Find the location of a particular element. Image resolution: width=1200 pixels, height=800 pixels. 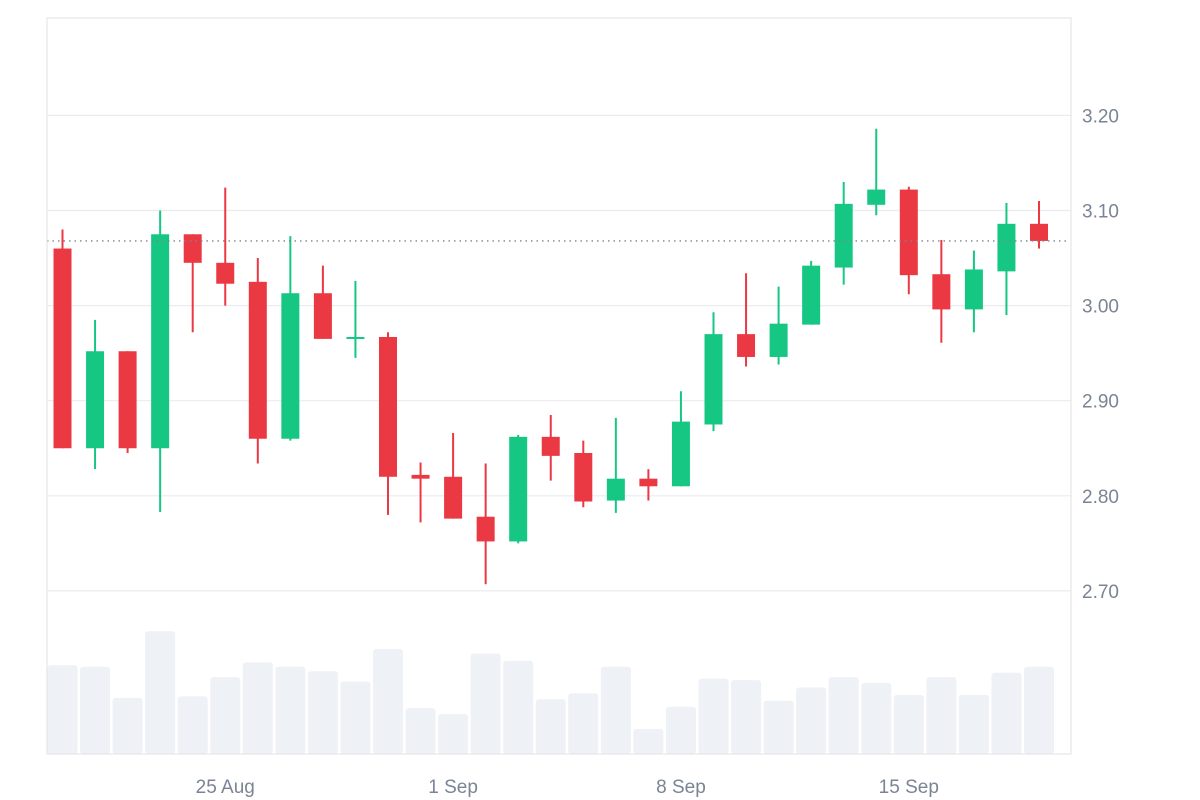

x-tick-label: 25 Aug is located at coordinates (225, 787).